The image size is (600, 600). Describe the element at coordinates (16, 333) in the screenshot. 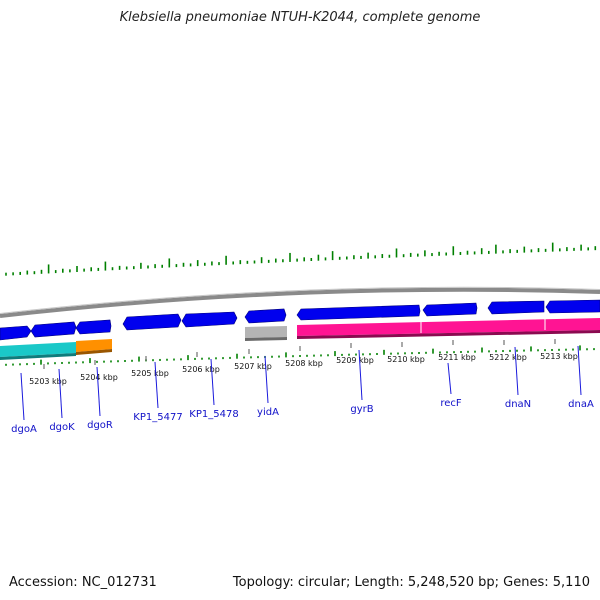

I see `gene-arrow-dgoA` at that location.